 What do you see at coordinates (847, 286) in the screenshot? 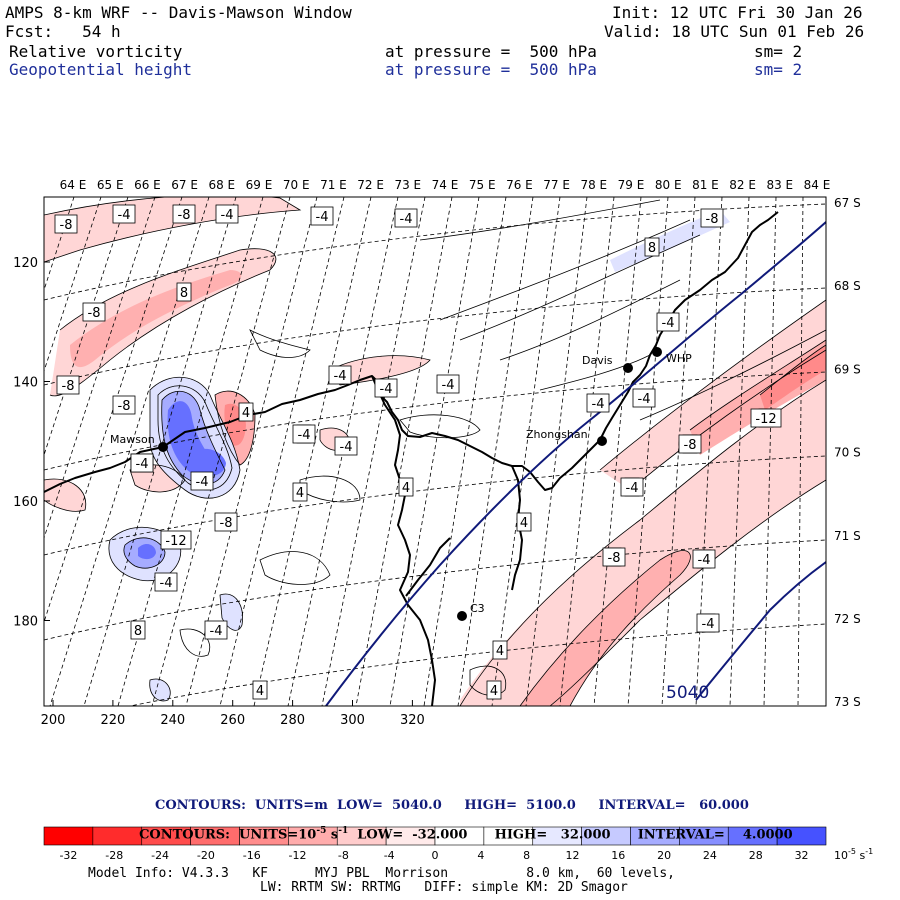
I see `lat-label: 68 S` at bounding box center [847, 286].